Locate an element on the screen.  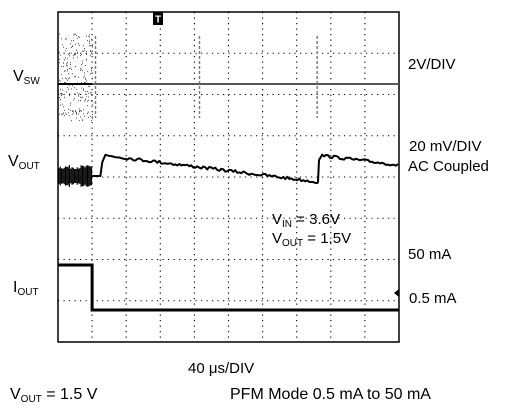
vout-scale-label: 20 mV/DIV is located at coordinates (445, 146).